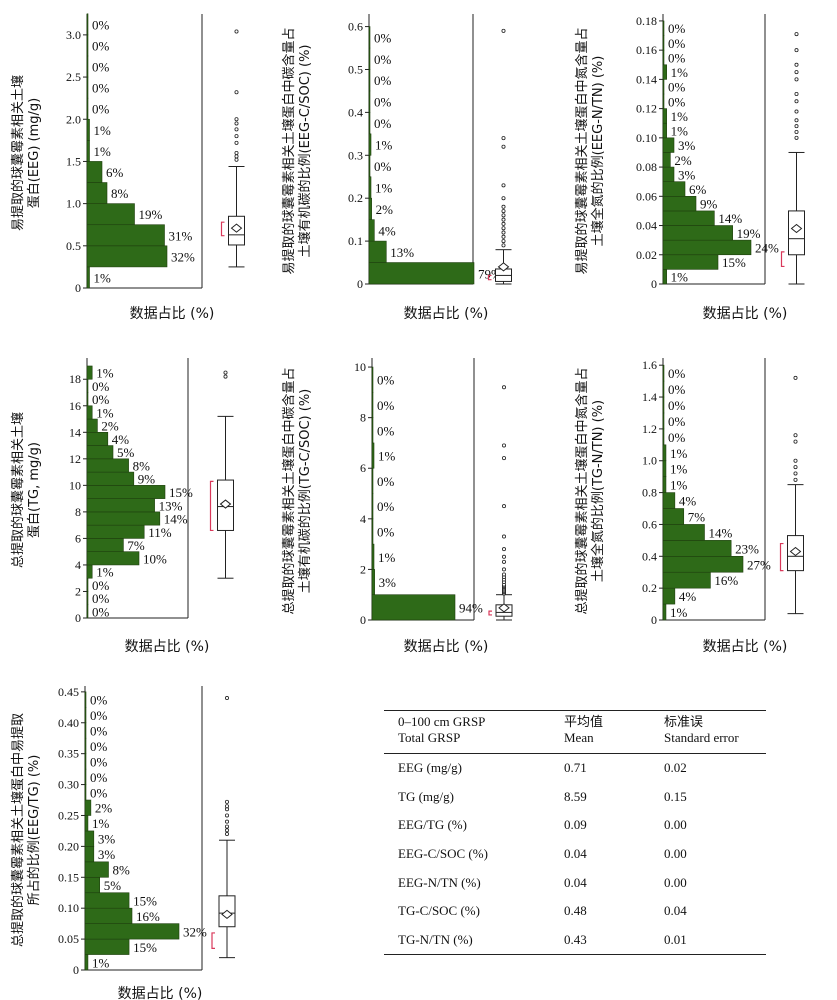 This screenshot has width=837, height=1000. Describe the element at coordinates (75, 406) in the screenshot. I see `y-tick-label: 16` at that location.